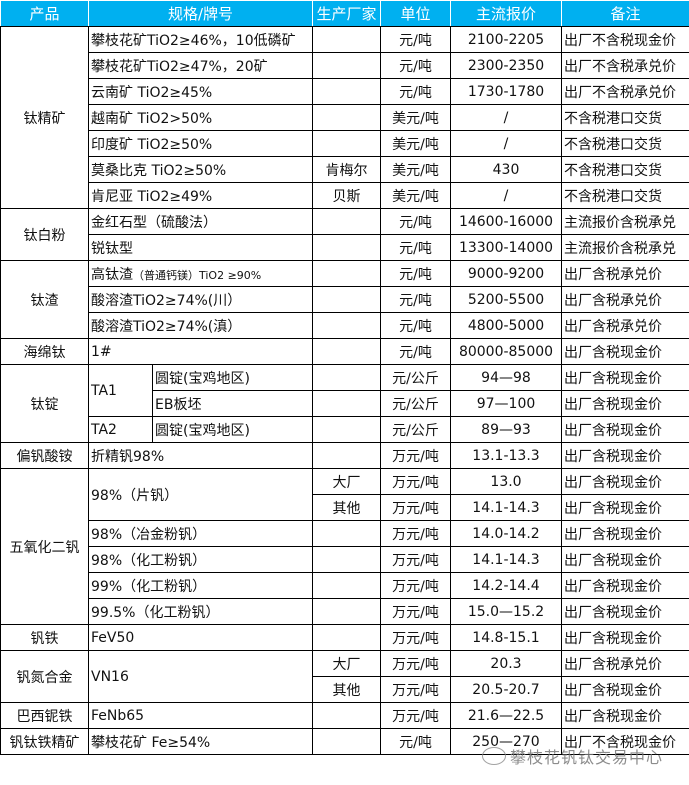 The image size is (689, 785). What do you see at coordinates (159, 170) in the screenshot?
I see `spec-text: 莫桑比克 TiO2≥50%` at bounding box center [159, 170].